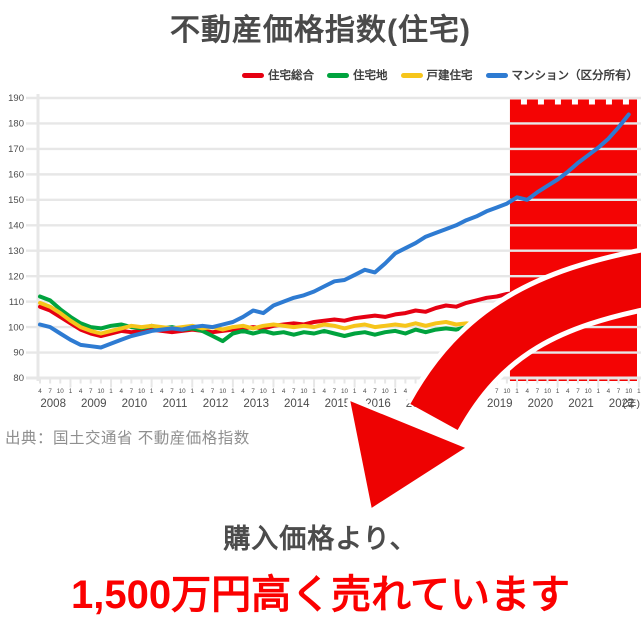 The width and height of the screenshot is (641, 632). What do you see at coordinates (253, 75) in the screenshot?
I see `legend-swatch-red` at bounding box center [253, 75].